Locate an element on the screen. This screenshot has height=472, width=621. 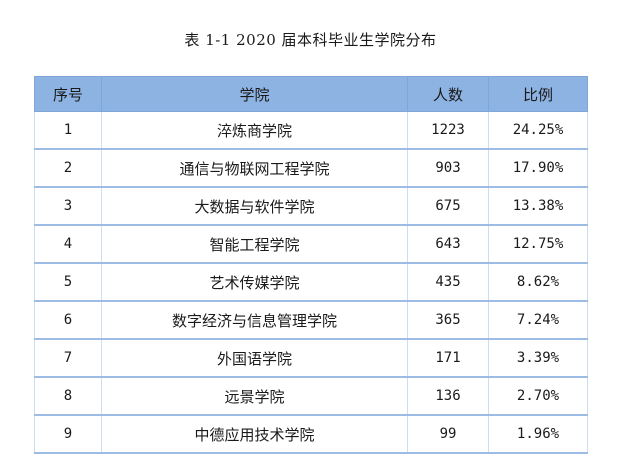
table-row: 8 远景学院 136 2.70% is located at coordinates (311, 396).